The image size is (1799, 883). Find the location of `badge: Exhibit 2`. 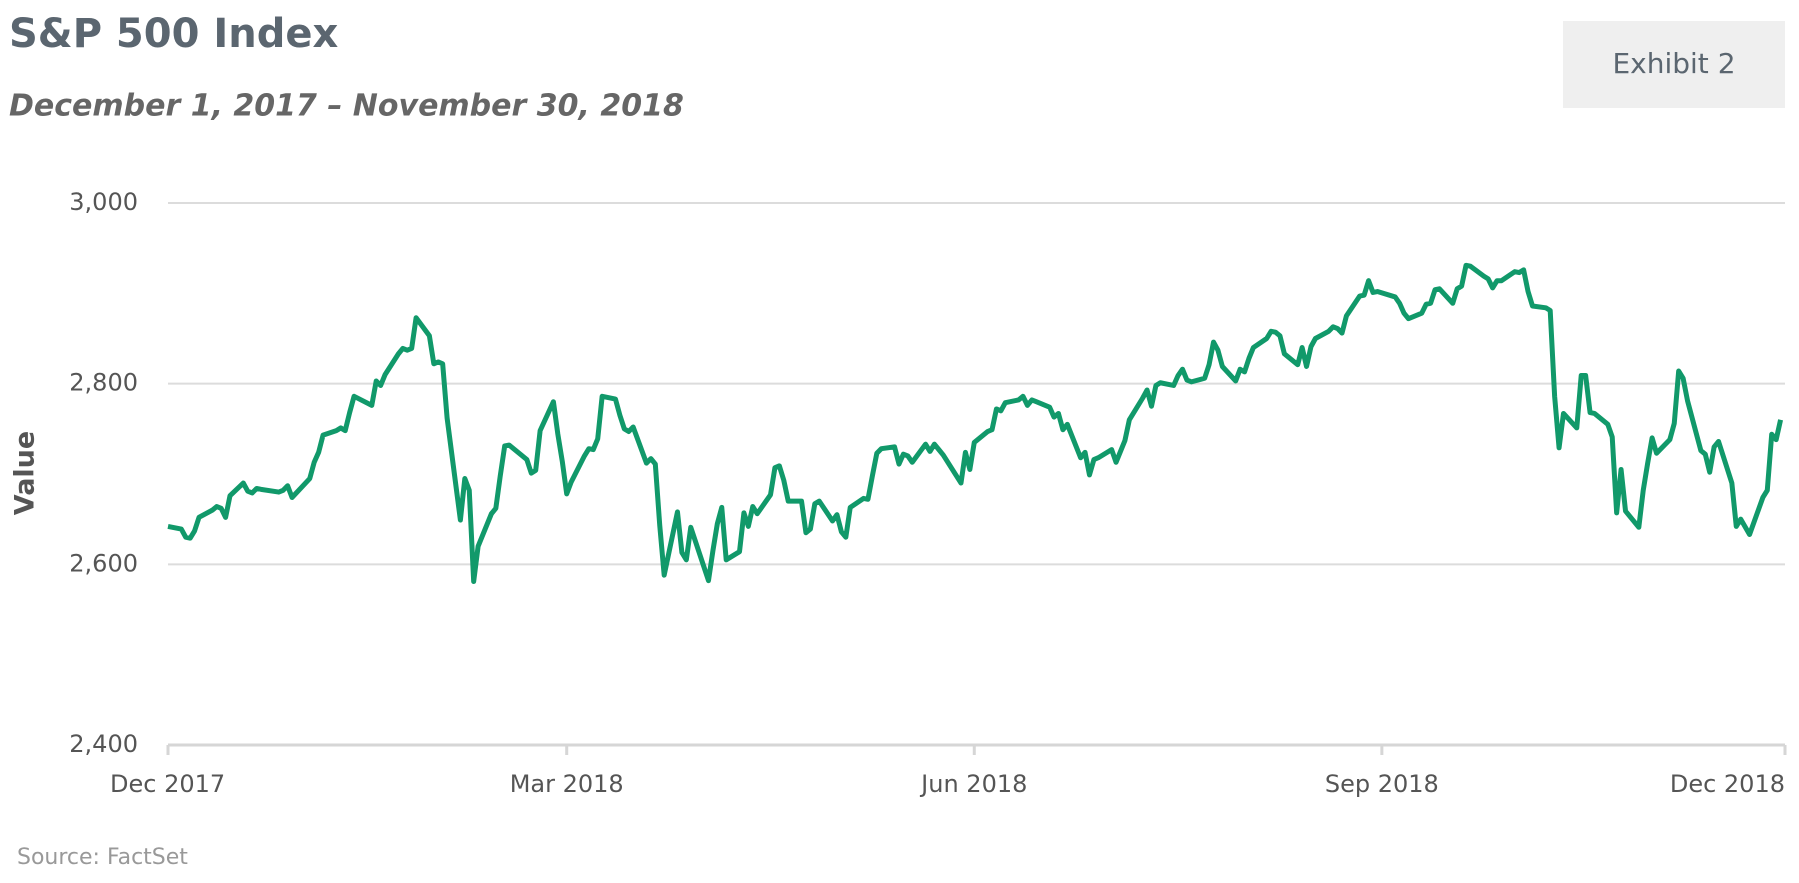

badge: Exhibit 2 is located at coordinates (1673, 63).